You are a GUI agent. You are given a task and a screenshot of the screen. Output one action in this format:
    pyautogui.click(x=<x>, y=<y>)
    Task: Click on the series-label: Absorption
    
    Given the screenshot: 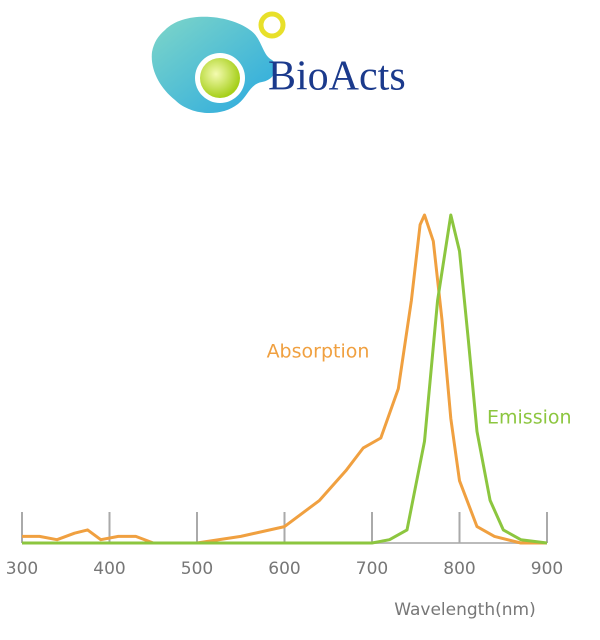 What is the action you would take?
    pyautogui.click(x=318, y=352)
    